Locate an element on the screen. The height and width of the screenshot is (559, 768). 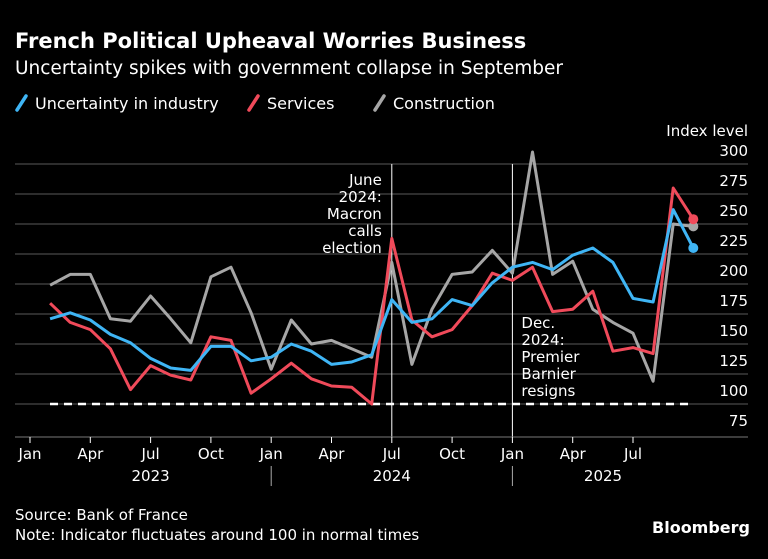
annotation-text: Premier is located at coordinates (550, 357).